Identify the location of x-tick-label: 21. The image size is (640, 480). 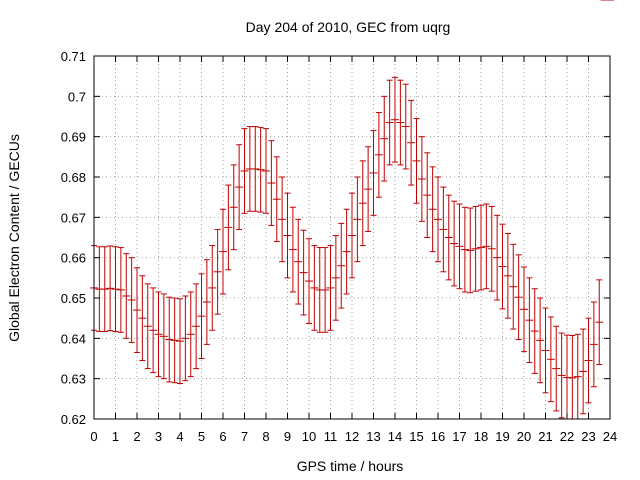
(545, 436).